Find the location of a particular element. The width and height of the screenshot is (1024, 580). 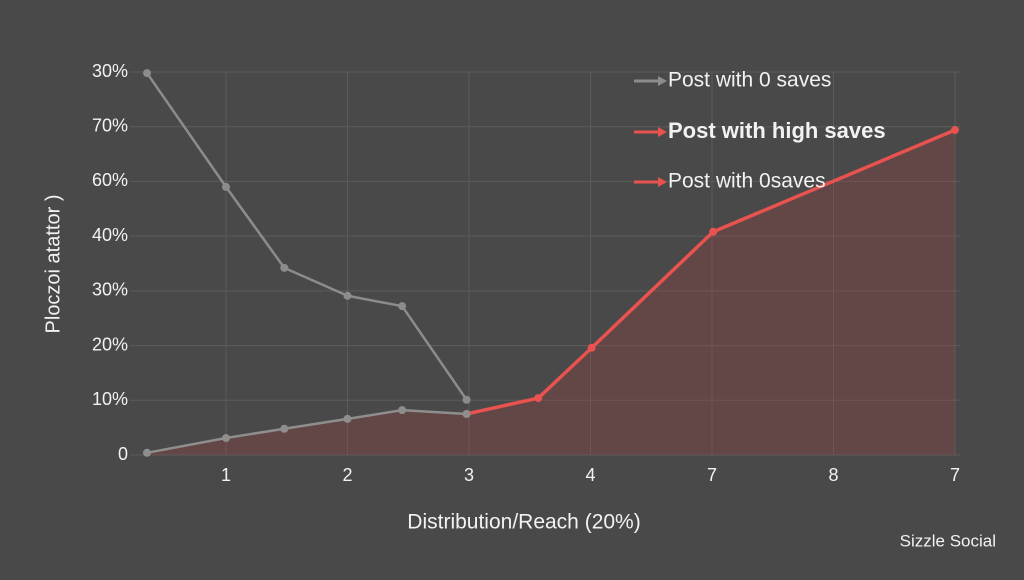

x-axis-label: Distribution/Reach (20%) is located at coordinates (523, 522).